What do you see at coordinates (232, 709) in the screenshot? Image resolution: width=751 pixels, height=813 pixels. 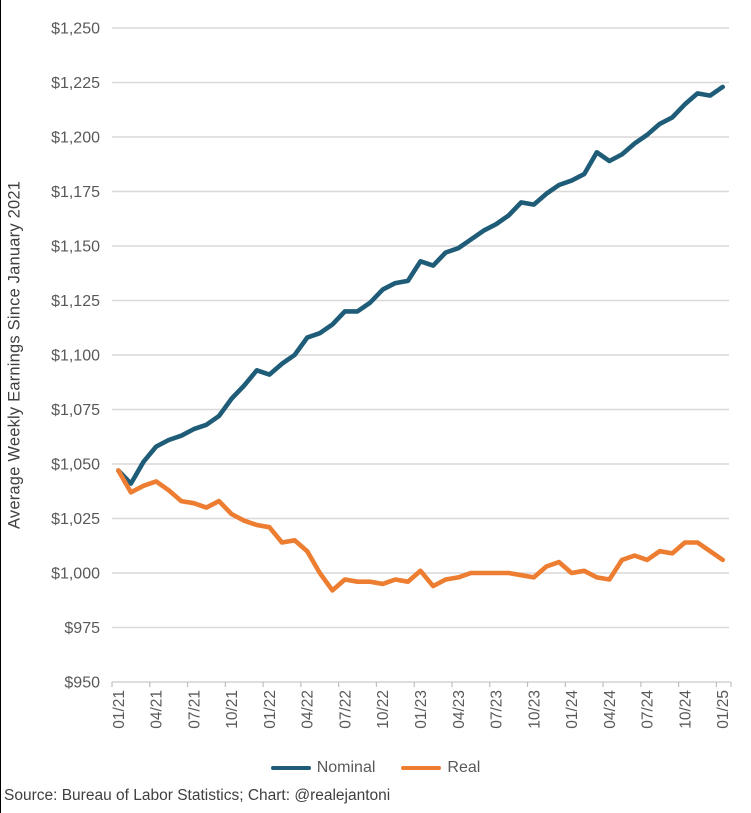 I see `x-axis-tick-label: 10/21` at bounding box center [232, 709].